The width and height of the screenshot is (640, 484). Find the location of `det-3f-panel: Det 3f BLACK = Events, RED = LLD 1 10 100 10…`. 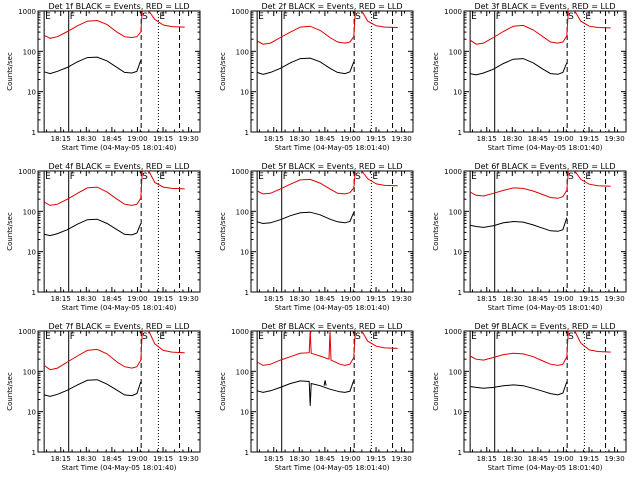

det-3f-panel: Det 3f BLACK = Events, RED = LLD 1 10 100 10… is located at coordinates (532, 80).